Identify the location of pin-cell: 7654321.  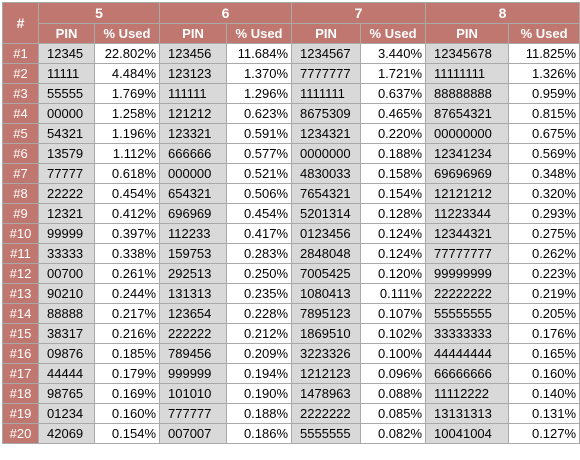
(326, 193).